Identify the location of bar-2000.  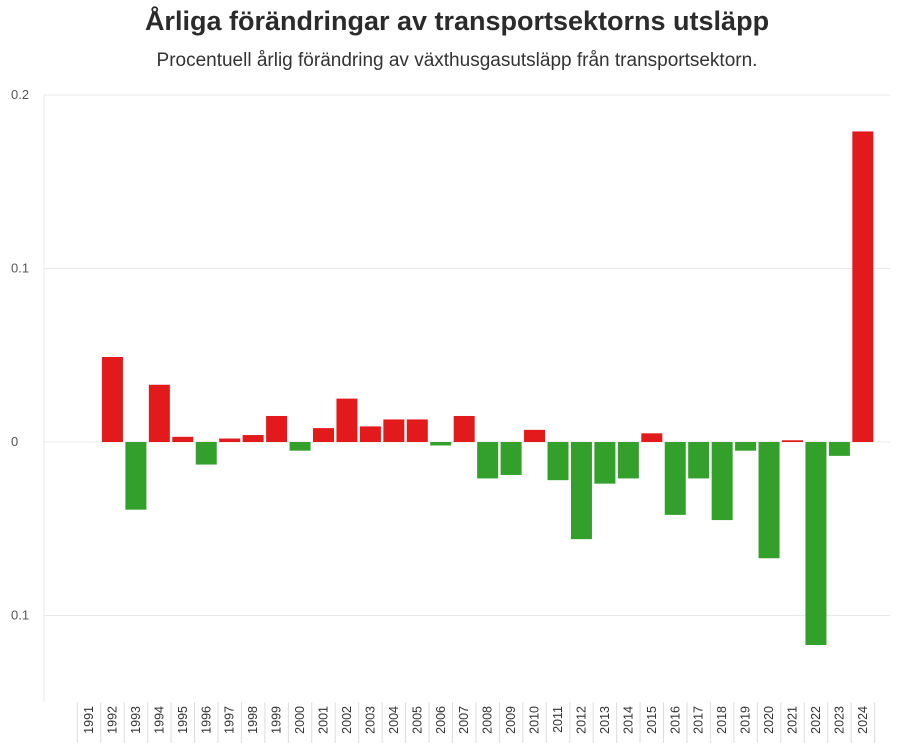
(300, 446).